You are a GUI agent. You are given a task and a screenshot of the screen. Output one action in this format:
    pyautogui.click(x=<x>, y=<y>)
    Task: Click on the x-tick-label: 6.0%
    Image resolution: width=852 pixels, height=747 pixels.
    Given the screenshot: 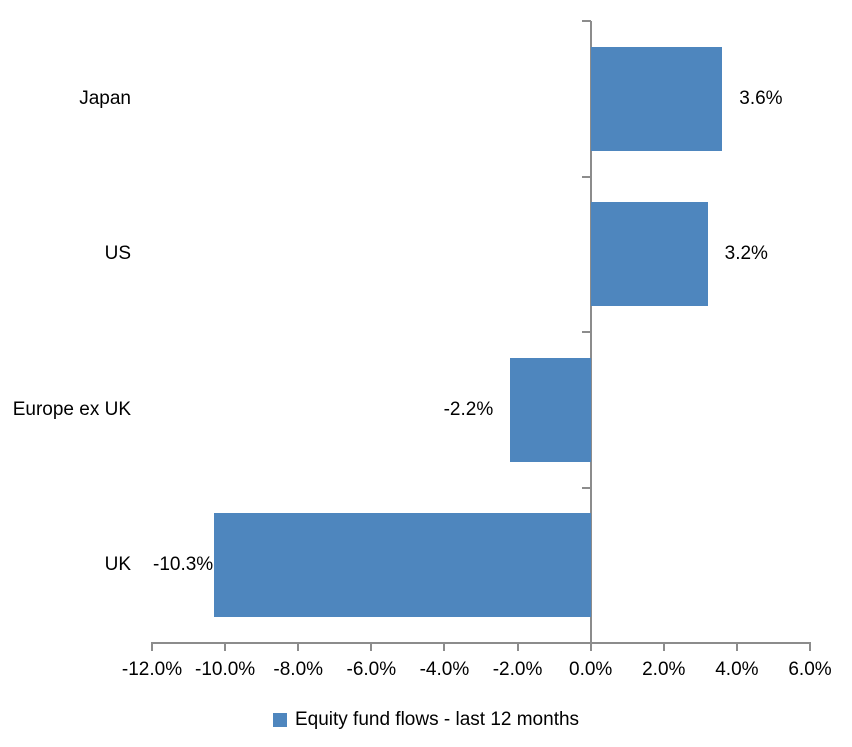 What is the action you would take?
    pyautogui.click(x=810, y=669)
    